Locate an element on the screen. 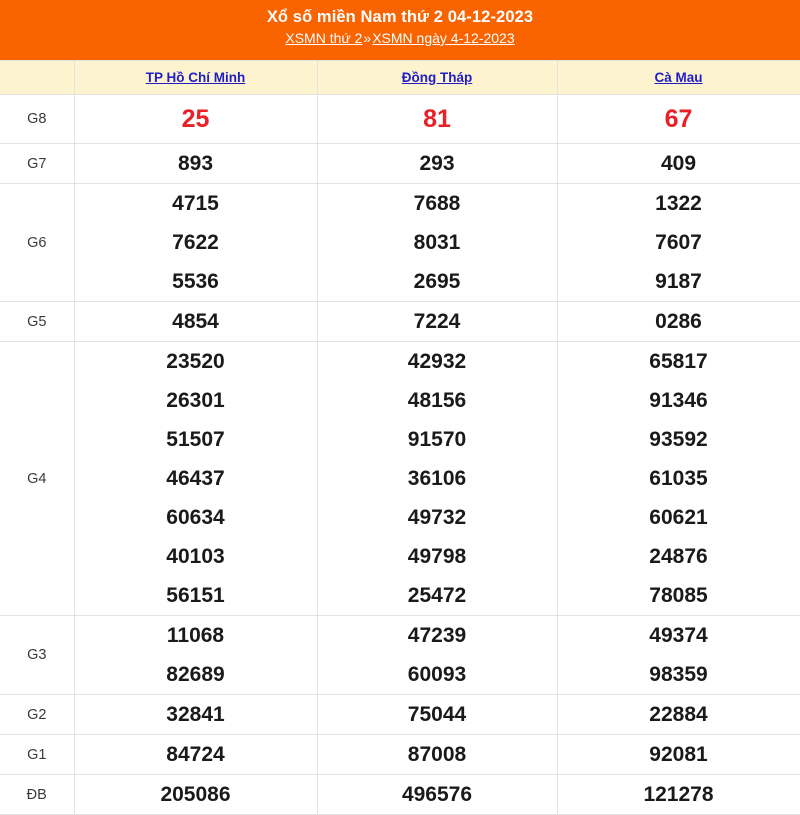 This screenshot has width=800, height=815. prize-numbers-cell: 11068 82689 is located at coordinates (195, 655).